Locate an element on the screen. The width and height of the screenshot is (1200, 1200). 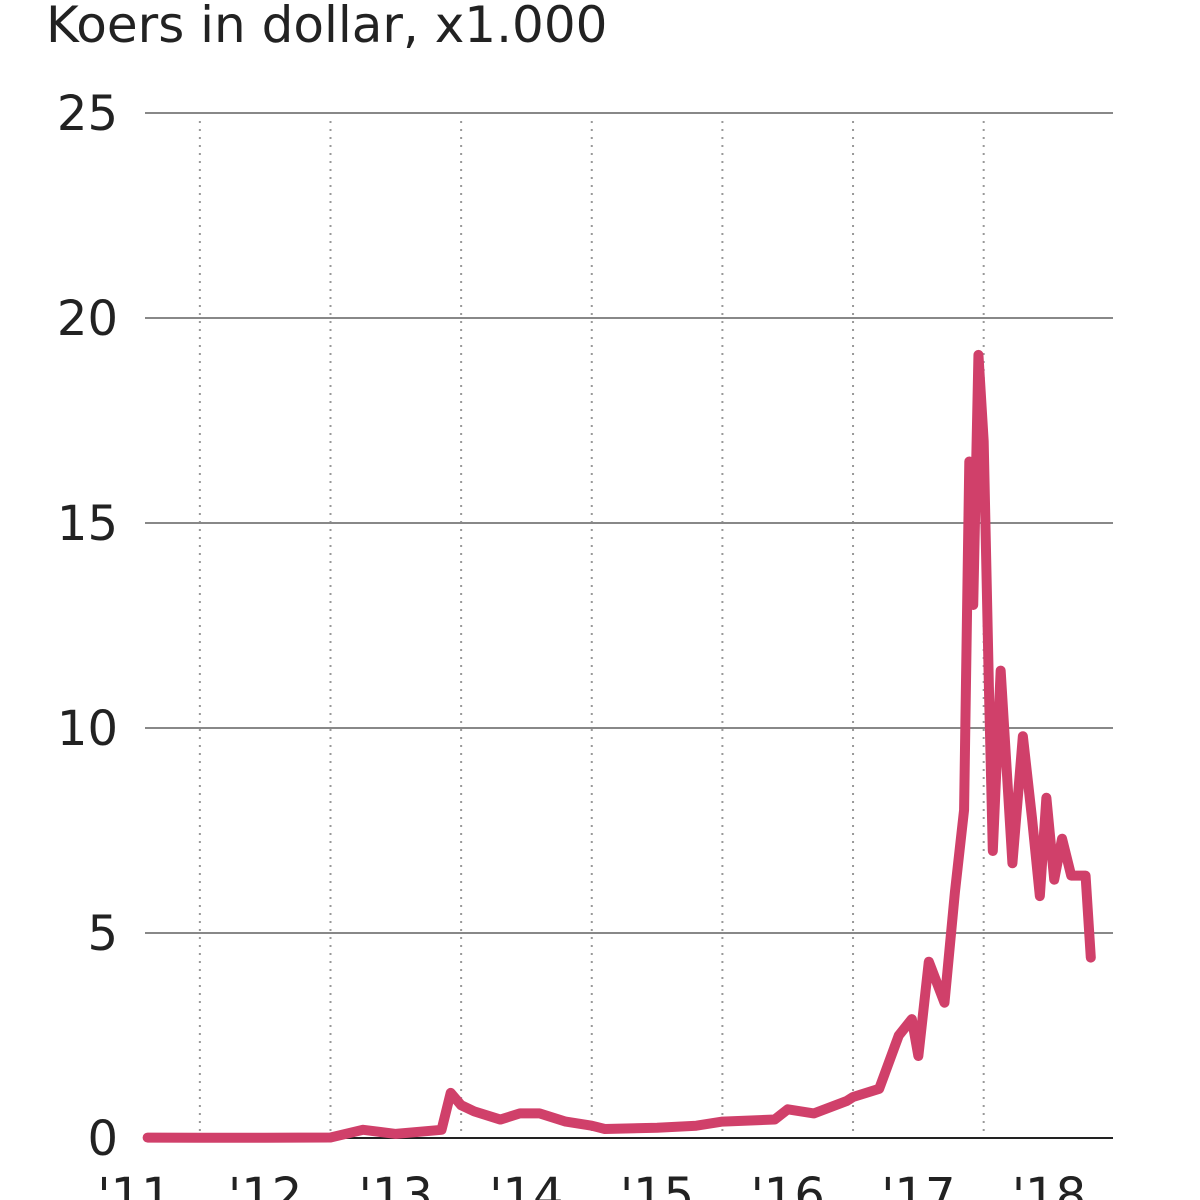
x-tick-label: '11 is located at coordinates (134, 1184).